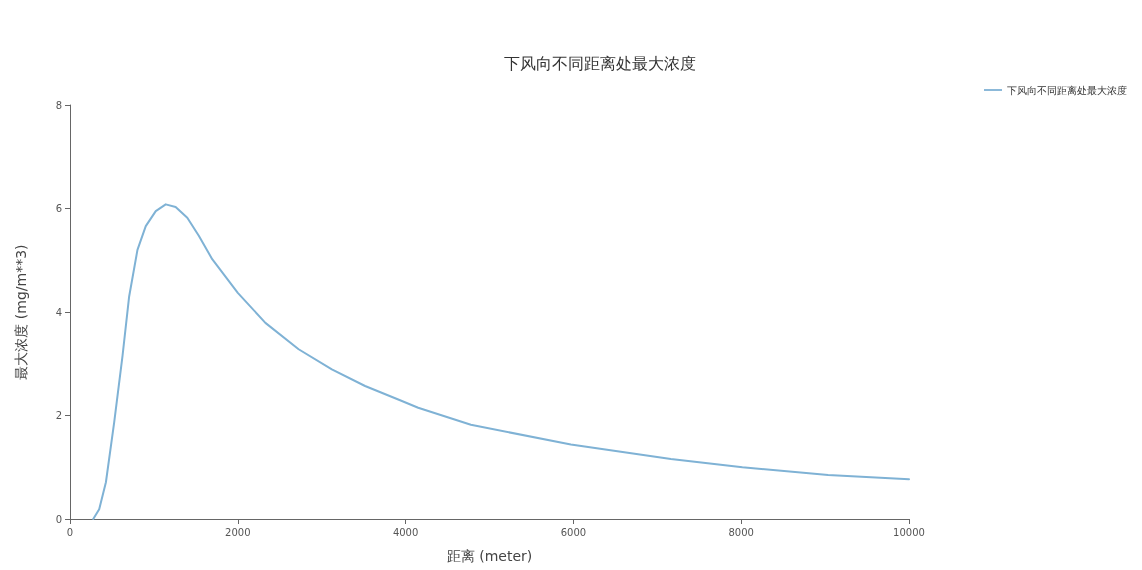 The width and height of the screenshot is (1142, 570). Describe the element at coordinates (58, 415) in the screenshot. I see `y-tick-label: 2` at that location.